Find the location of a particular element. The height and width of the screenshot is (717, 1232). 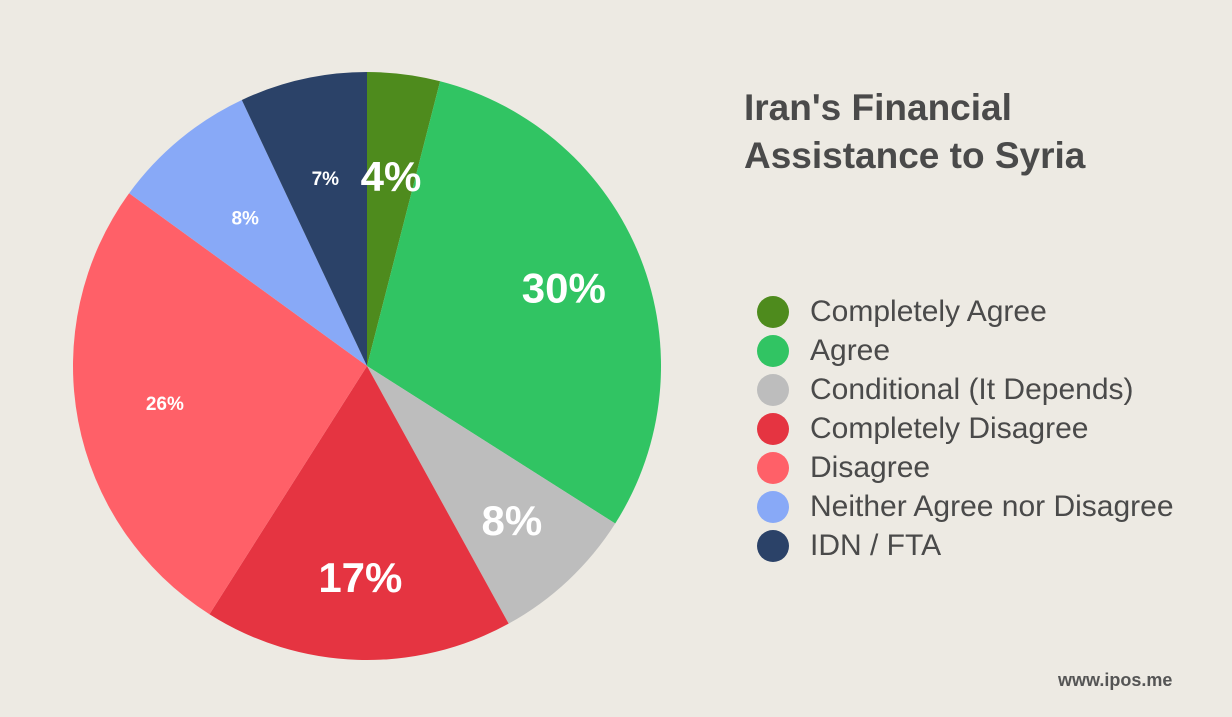

pie-slice-neither-agree-nor-disagree is located at coordinates (248, 233).